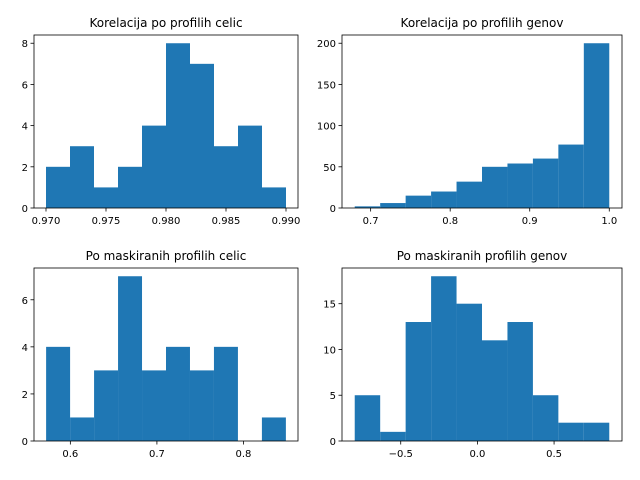 This screenshot has height=480, width=640. I want to click on x-tick-label: 0.9, so click(530, 221).